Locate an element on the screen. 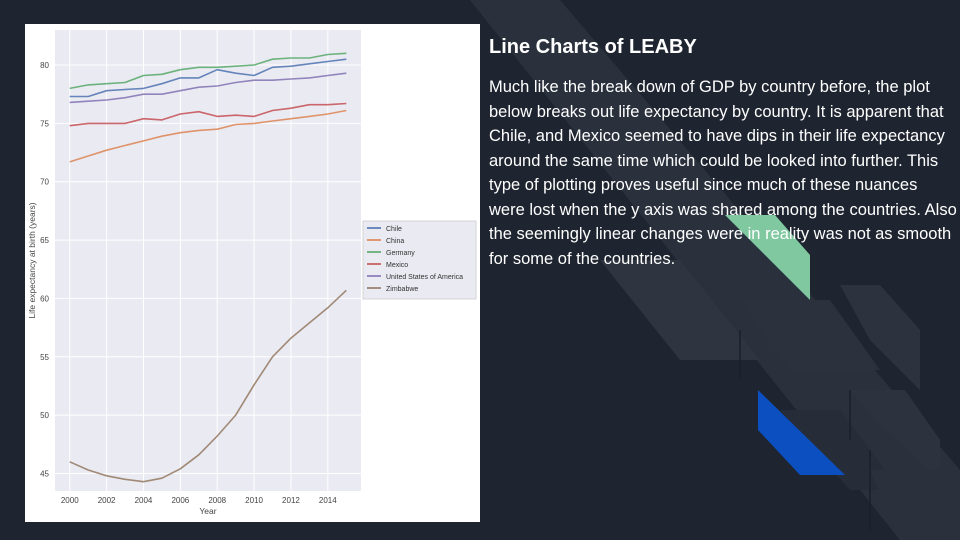 This screenshot has width=960, height=540. y-tick-label: 60 is located at coordinates (44, 298).